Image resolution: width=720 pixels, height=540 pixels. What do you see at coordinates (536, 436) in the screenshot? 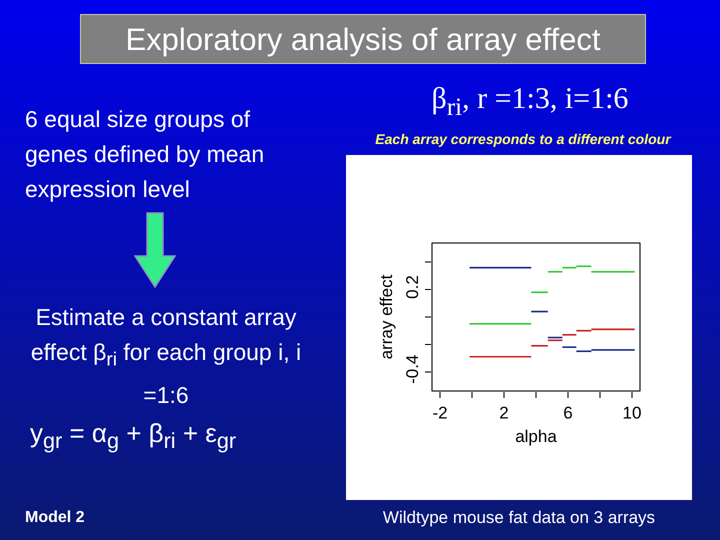
I see `x-axis-title: alpha` at bounding box center [536, 436].